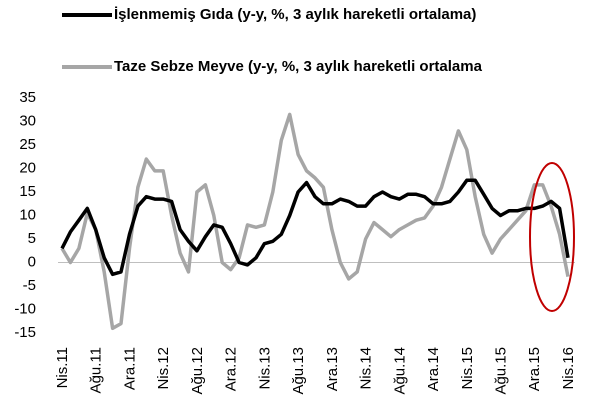 Image resolution: width=596 pixels, height=407 pixels. What do you see at coordinates (298, 371) in the screenshot?
I see `x-tick-label: Ağu.13` at bounding box center [298, 371].